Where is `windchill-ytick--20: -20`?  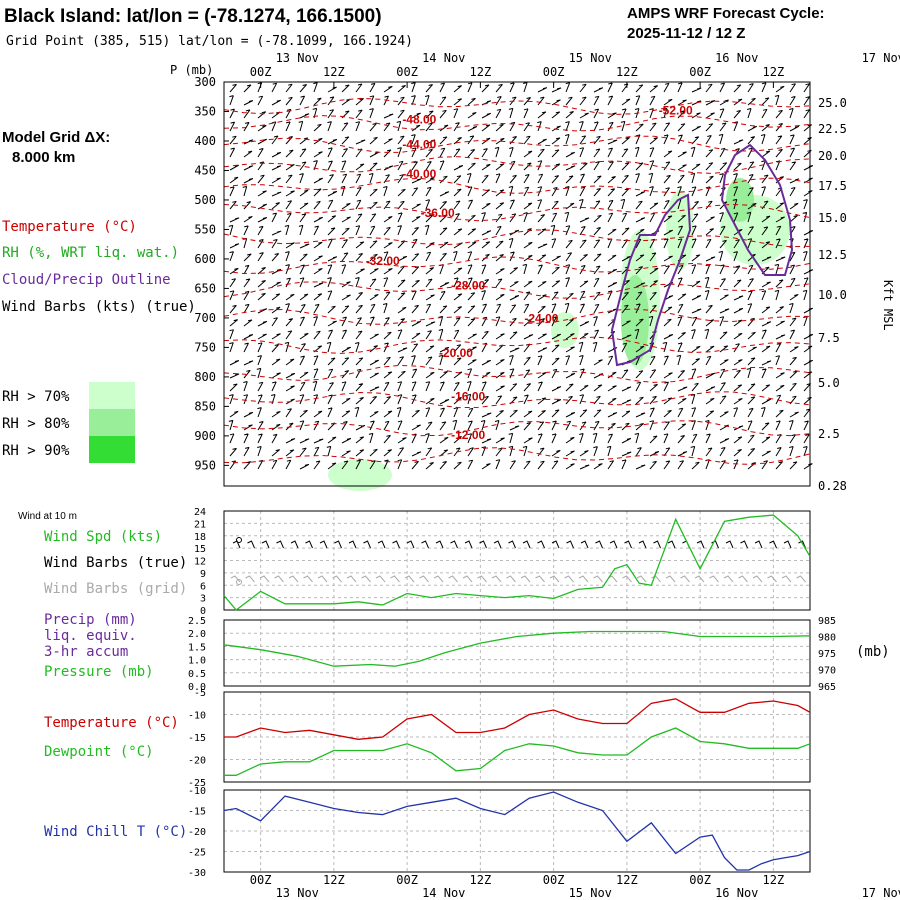
windchill-ytick--20: -20 is located at coordinates (197, 832).